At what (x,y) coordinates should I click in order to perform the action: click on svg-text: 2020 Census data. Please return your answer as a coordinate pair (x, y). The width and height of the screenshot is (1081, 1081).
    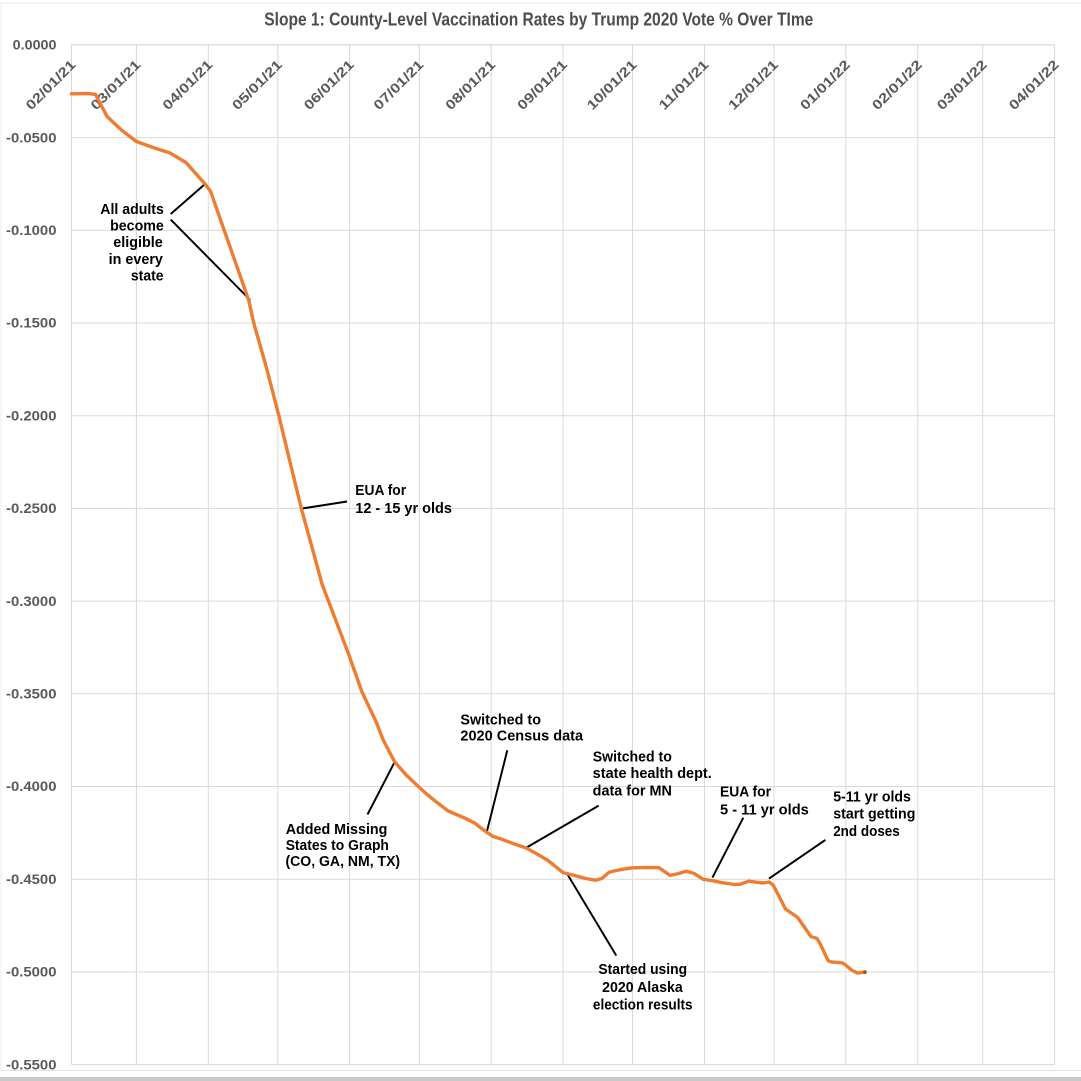
    Looking at the image, I should click on (522, 737).